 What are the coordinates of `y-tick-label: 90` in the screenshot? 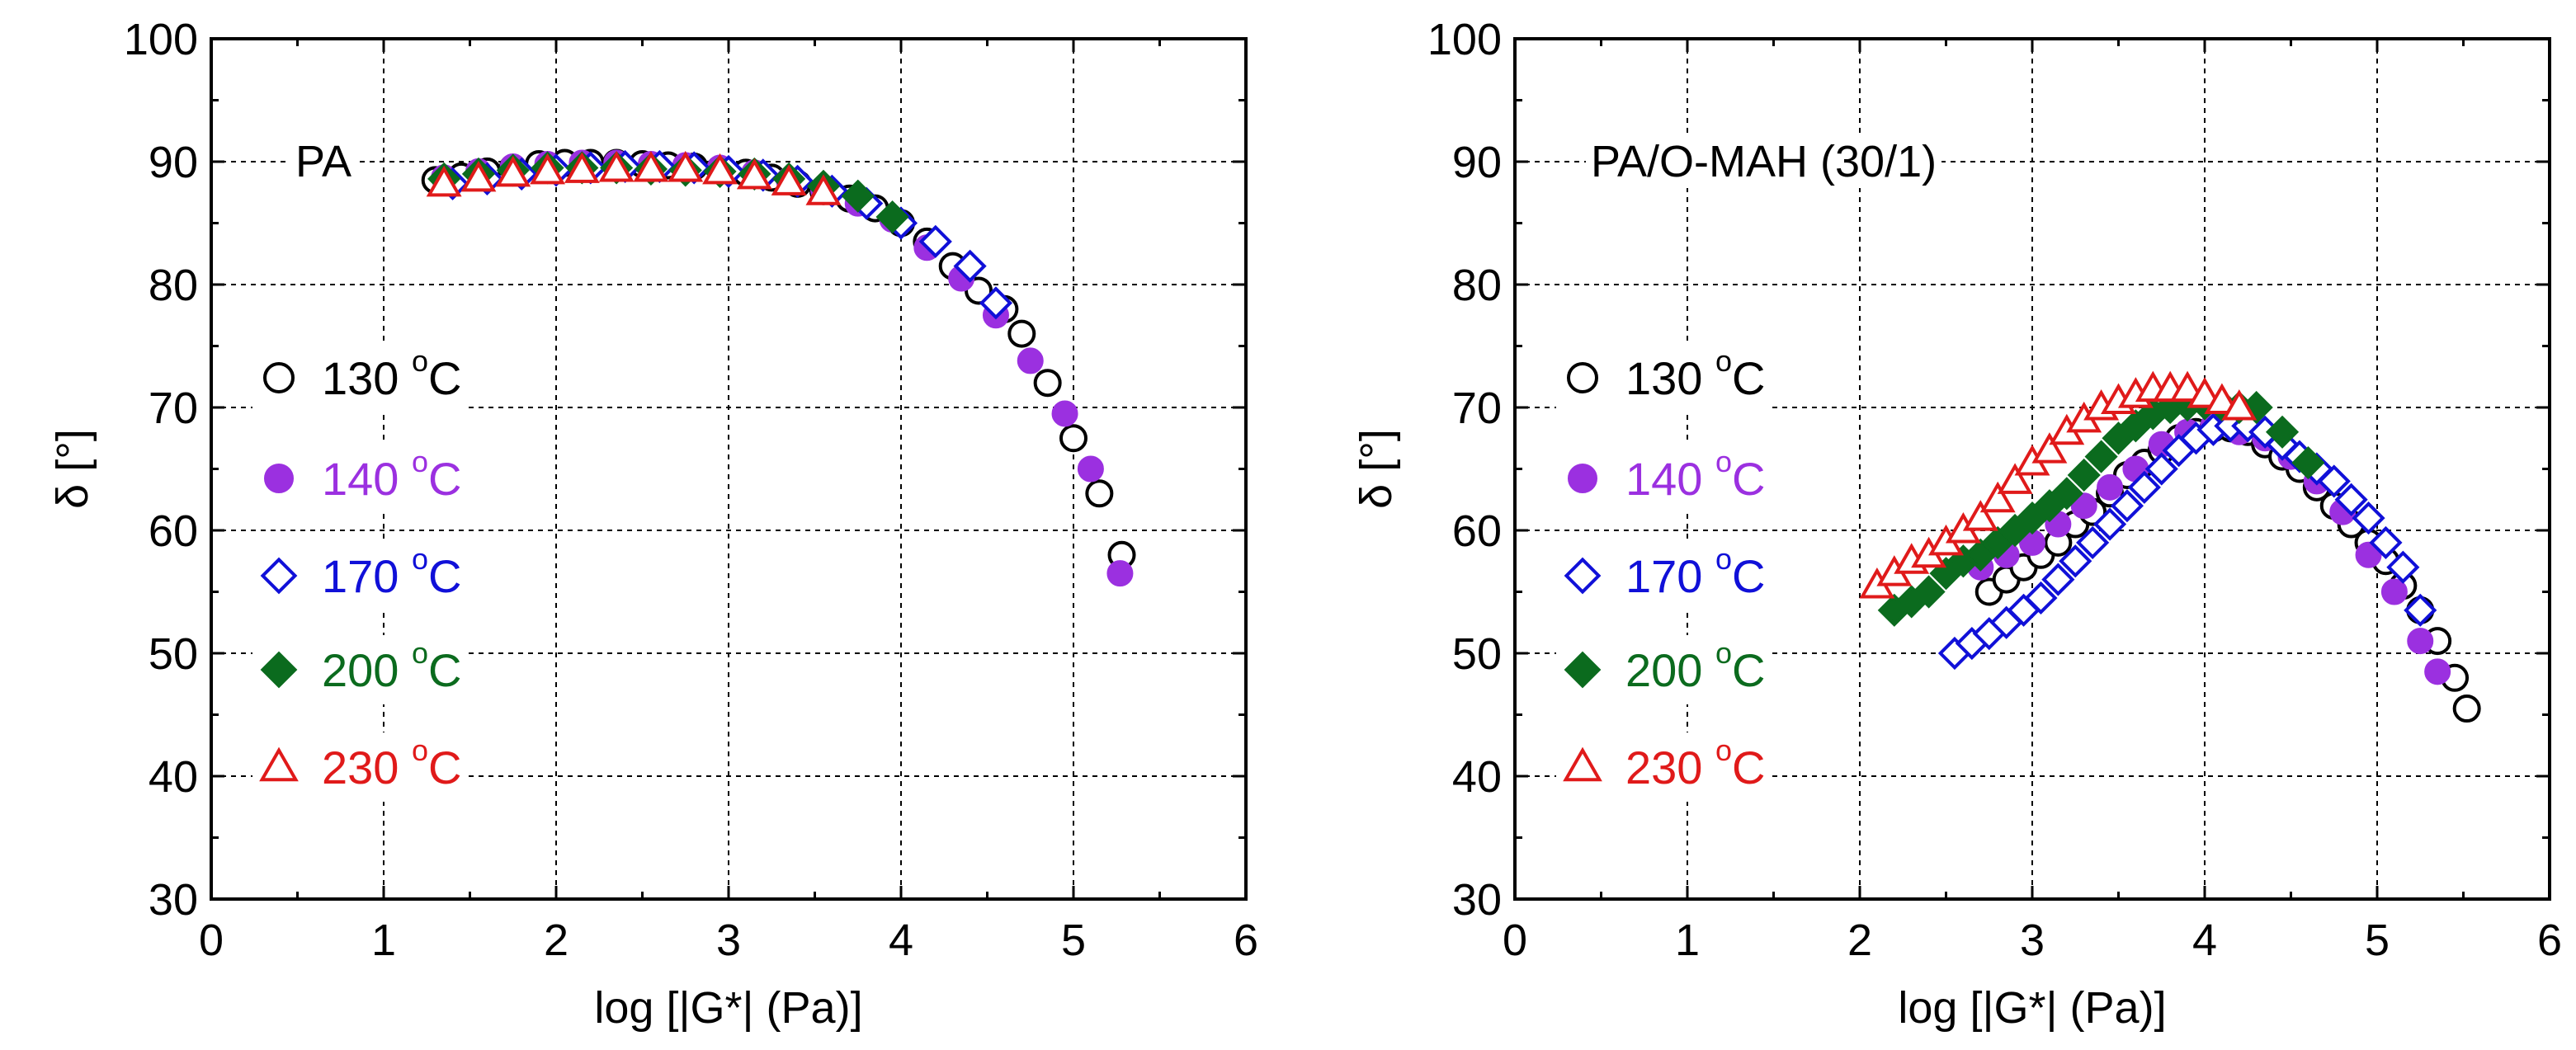 It's located at (1477, 162).